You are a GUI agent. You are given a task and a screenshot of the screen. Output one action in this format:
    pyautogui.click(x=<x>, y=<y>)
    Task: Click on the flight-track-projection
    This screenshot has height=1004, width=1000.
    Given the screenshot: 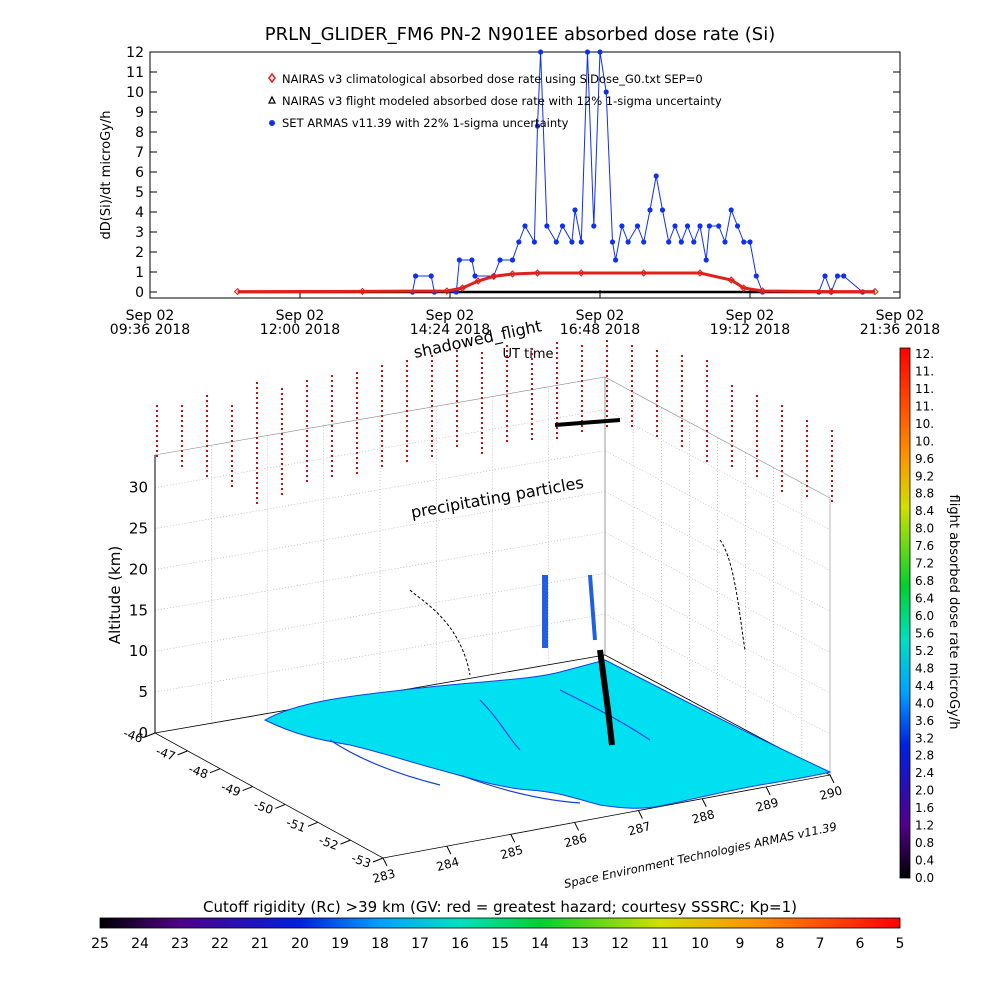 What is the action you would take?
    pyautogui.click(x=577, y=607)
    